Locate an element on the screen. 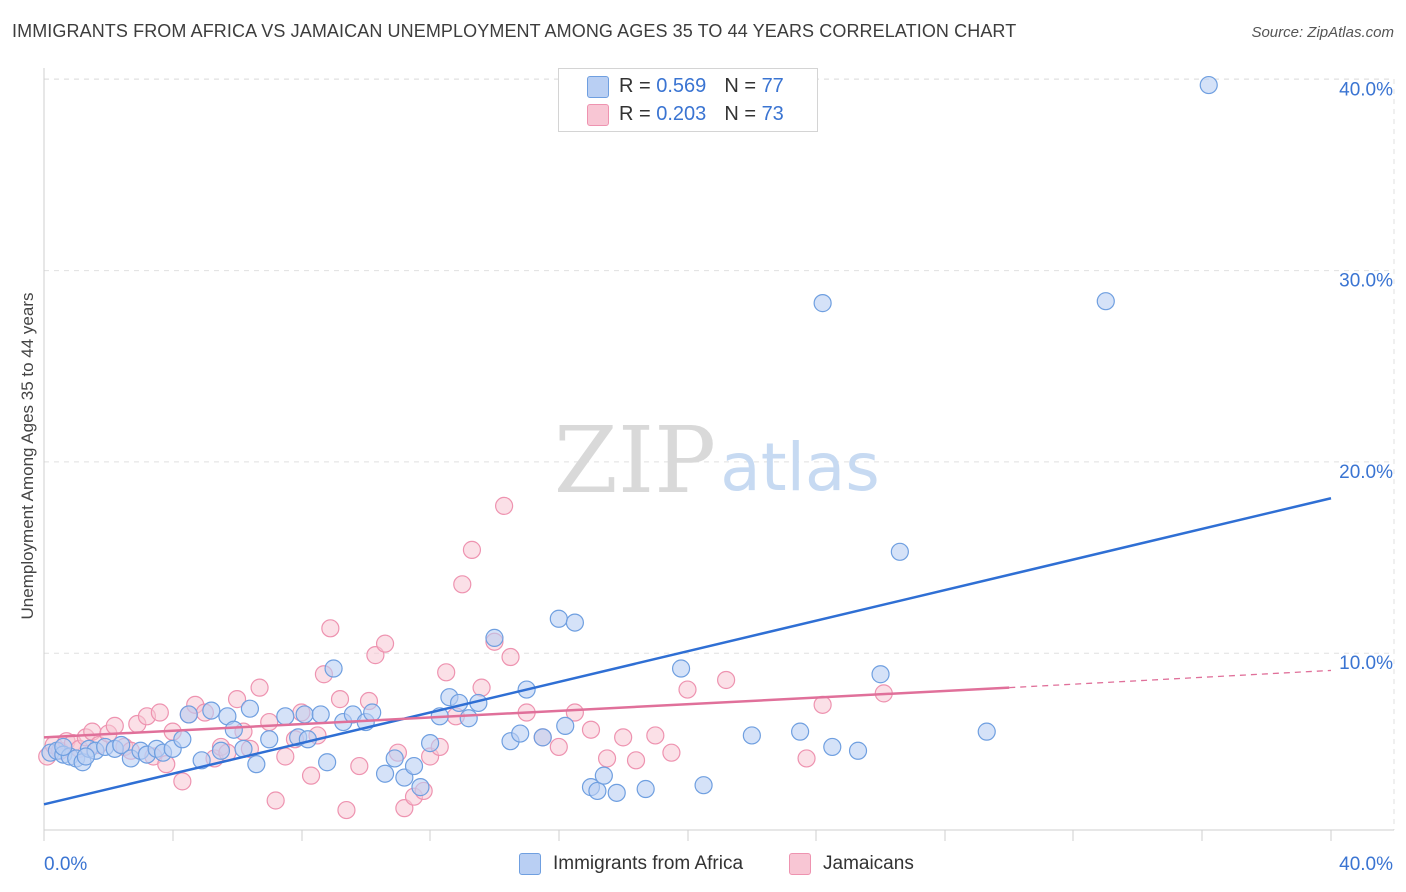 This screenshot has width=1406, height=892. bottom-legend-africa: Immigrants from Africa is located at coordinates (631, 864).